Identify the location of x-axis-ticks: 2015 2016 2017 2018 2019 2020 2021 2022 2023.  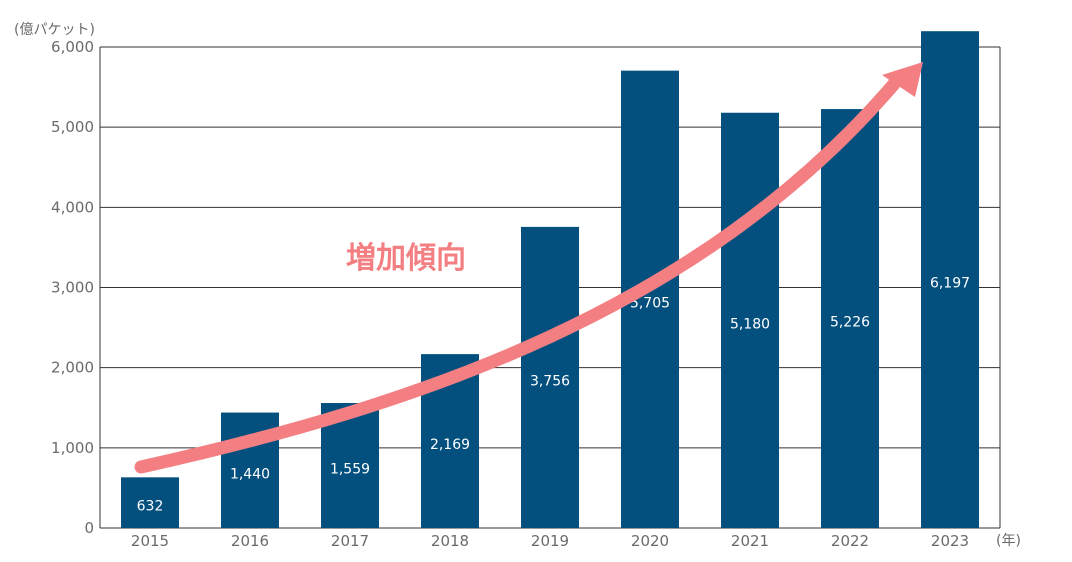
(550, 541).